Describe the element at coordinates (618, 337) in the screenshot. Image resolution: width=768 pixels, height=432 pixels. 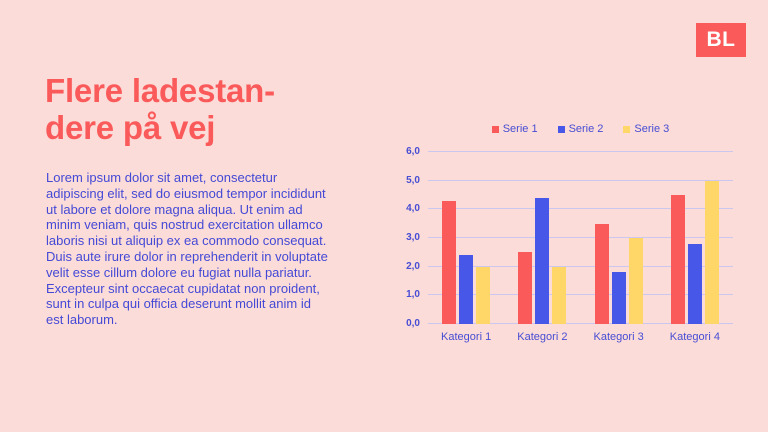
I see `x-axis-category-label: Kategori 3` at that location.